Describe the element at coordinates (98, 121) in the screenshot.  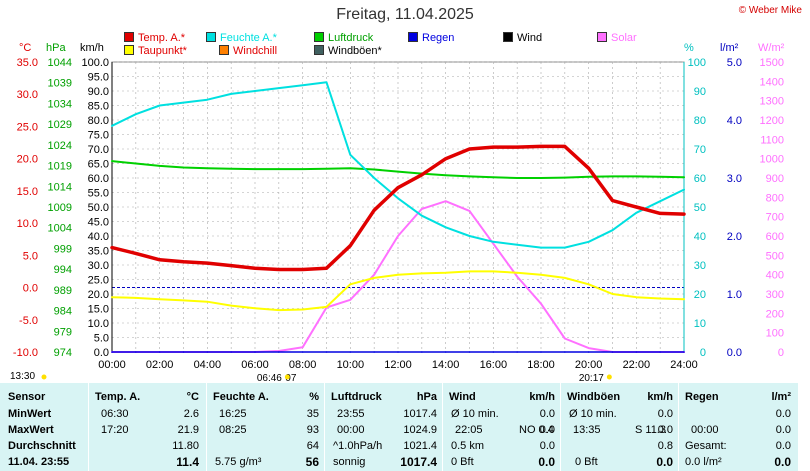
I see `wind-tick-label: 80.0` at that location.